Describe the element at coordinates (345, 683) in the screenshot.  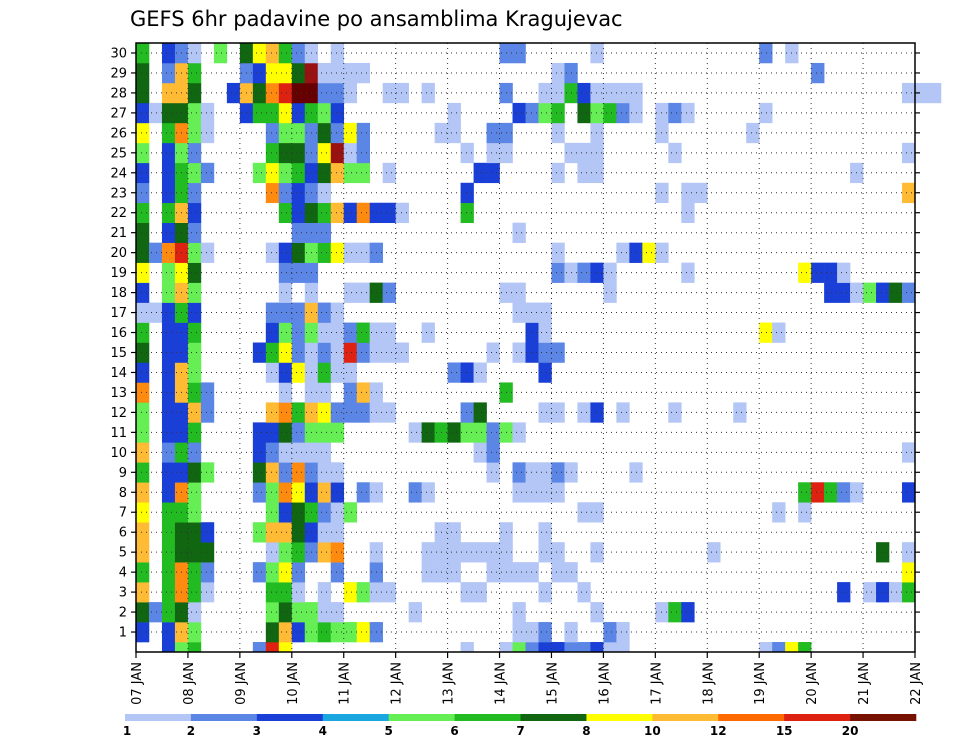
I see `x-tick-label: 11 JAN` at that location.